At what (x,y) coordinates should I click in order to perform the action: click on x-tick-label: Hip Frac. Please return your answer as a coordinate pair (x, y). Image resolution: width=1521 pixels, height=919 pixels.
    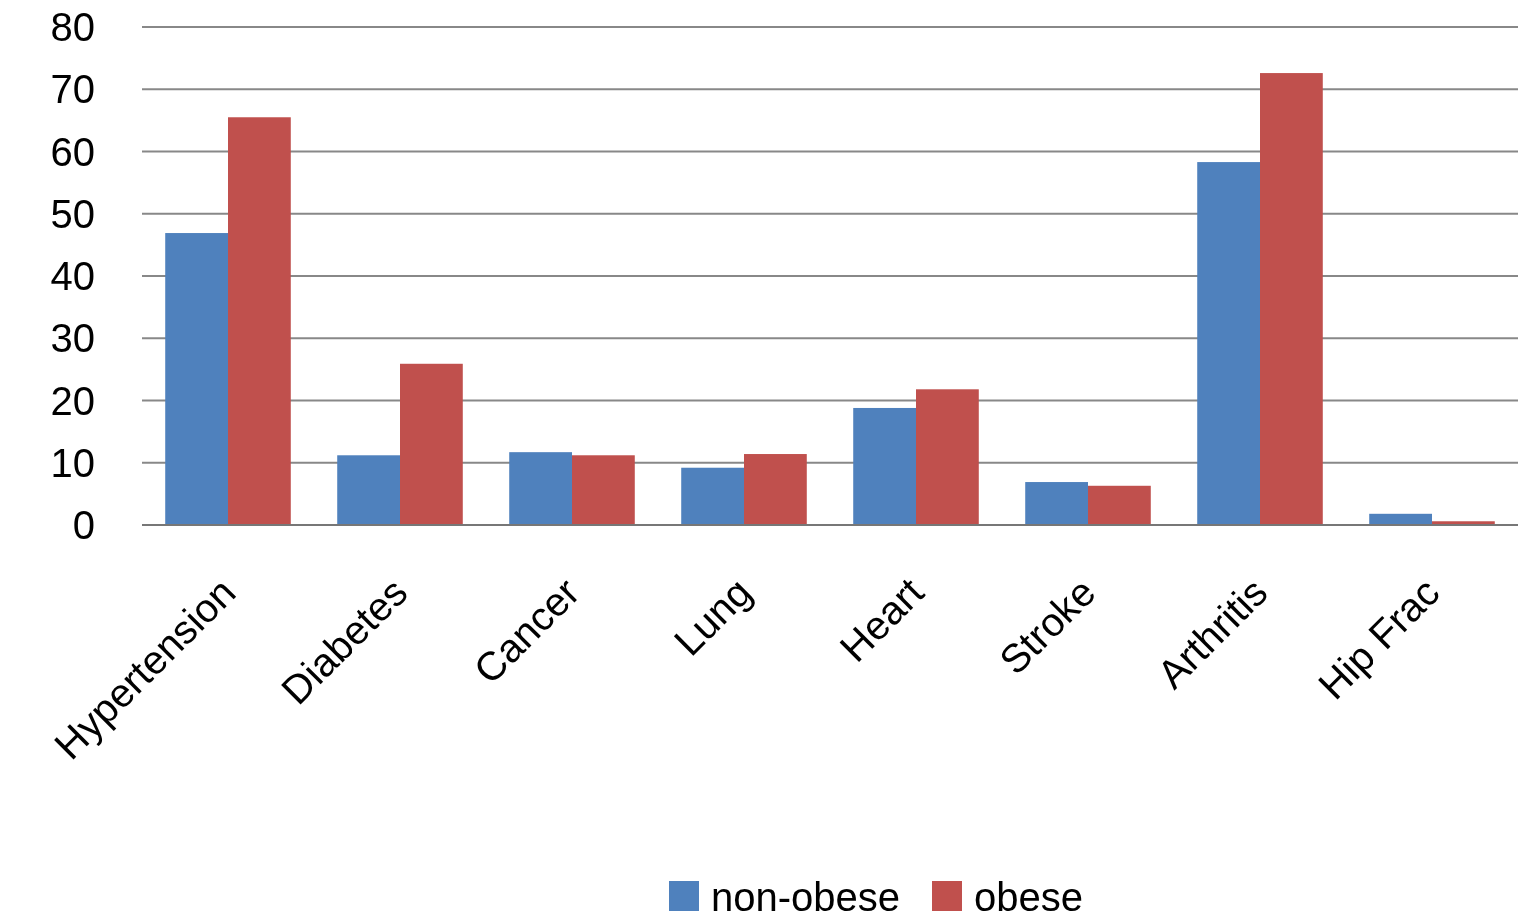
    Looking at the image, I should click on (1378, 638).